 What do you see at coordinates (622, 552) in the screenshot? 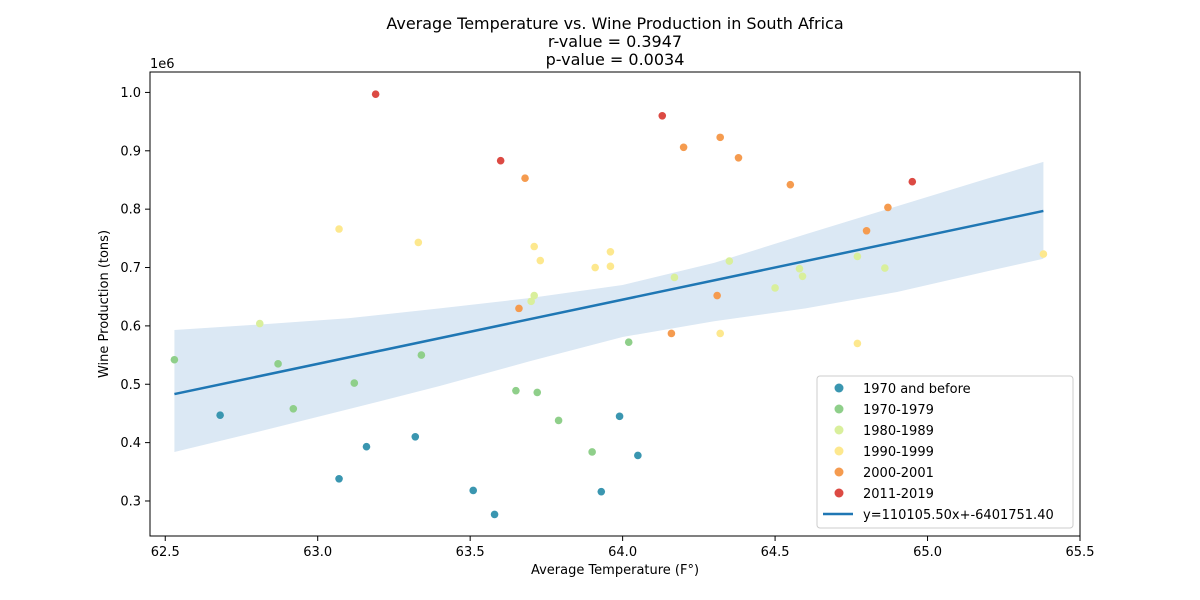
I see `x-tick-label: 64.0` at bounding box center [622, 552].